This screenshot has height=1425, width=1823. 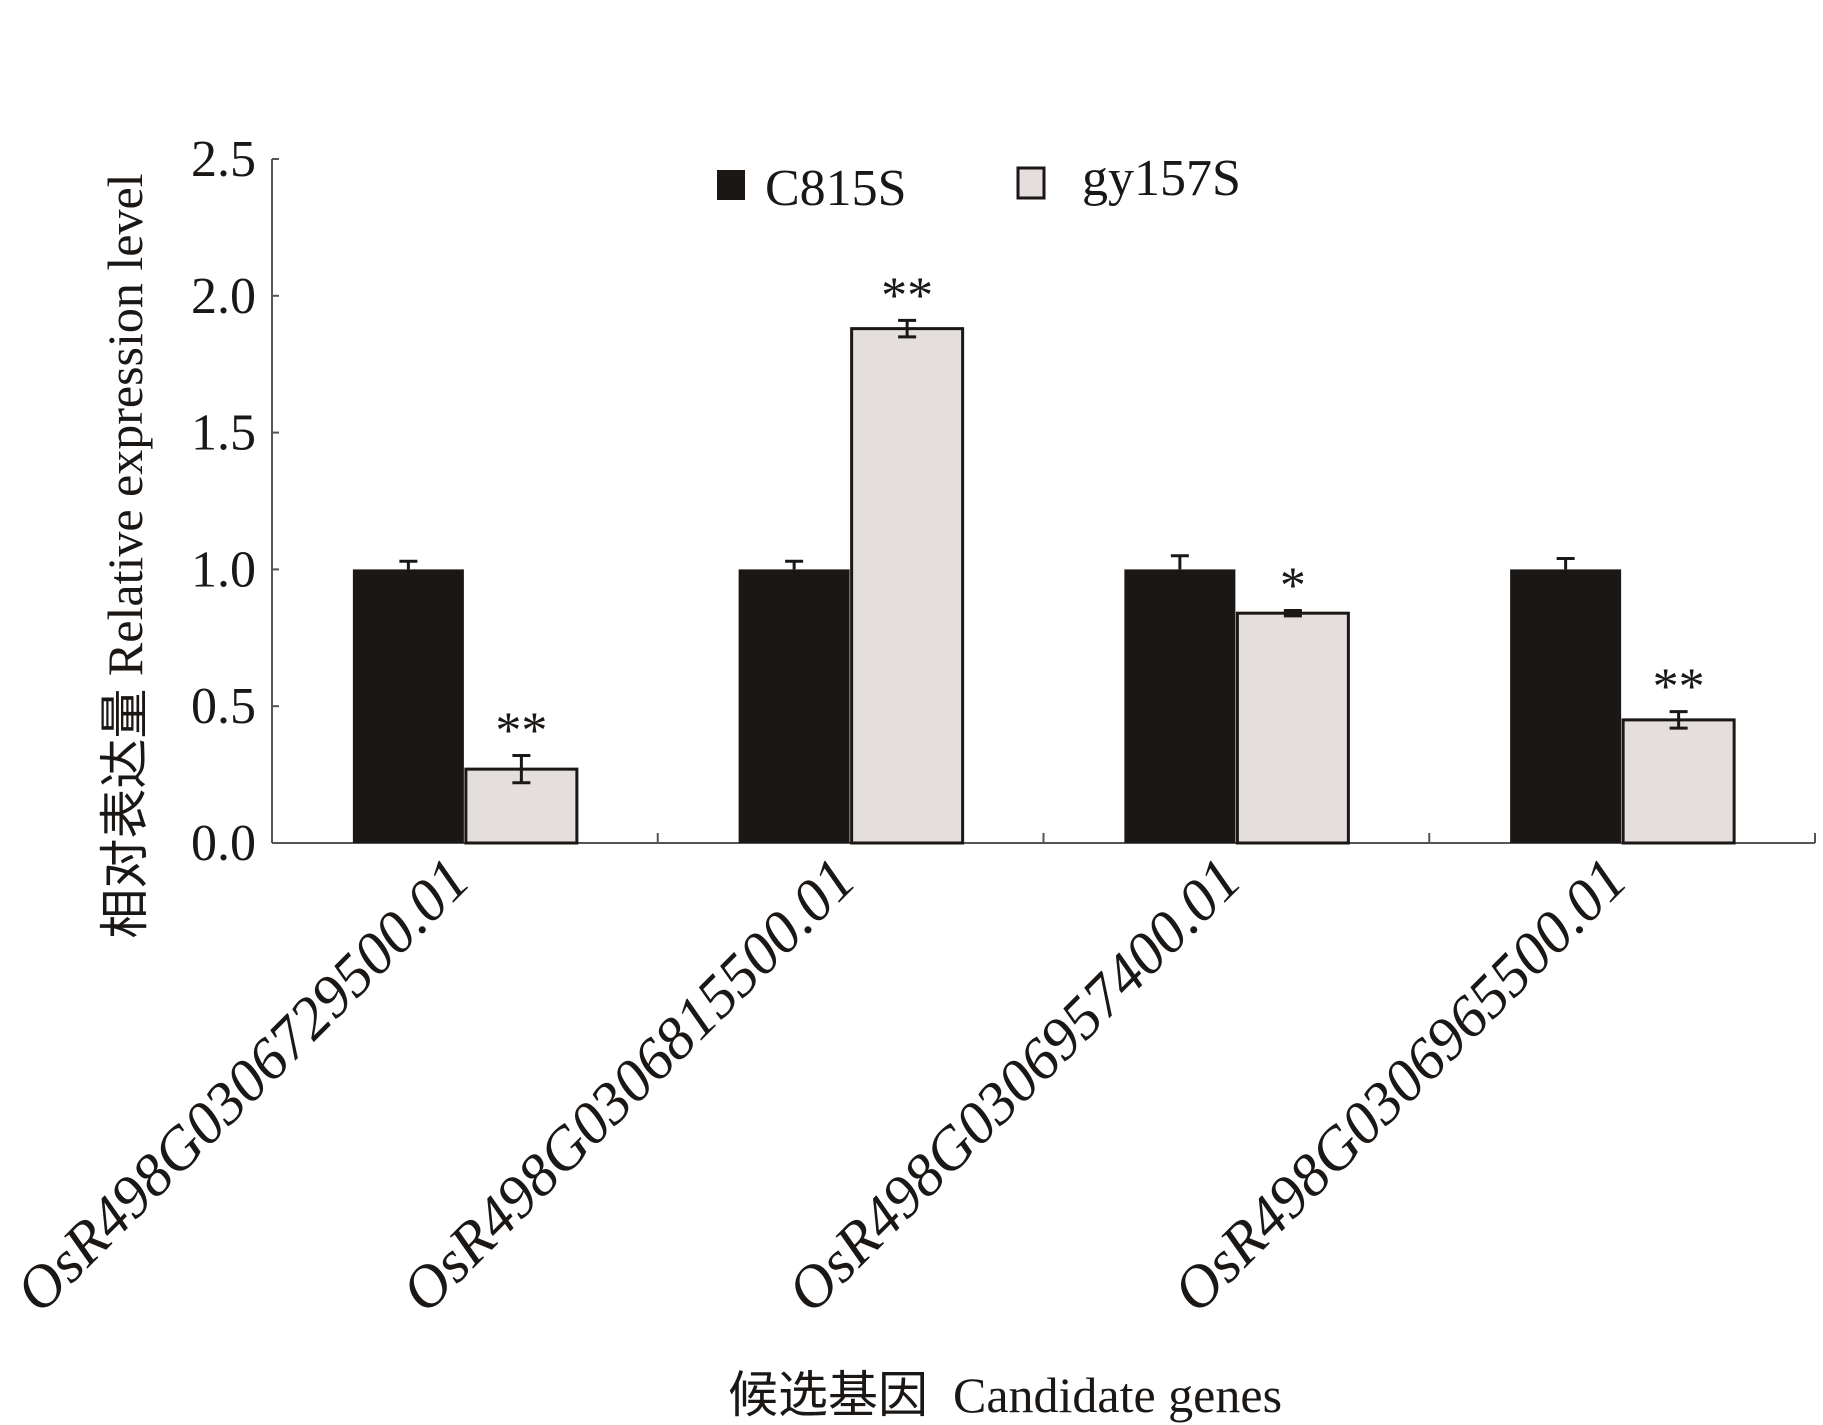 What do you see at coordinates (223, 569) in the screenshot?
I see `y-tick-label: 1.0` at bounding box center [223, 569].